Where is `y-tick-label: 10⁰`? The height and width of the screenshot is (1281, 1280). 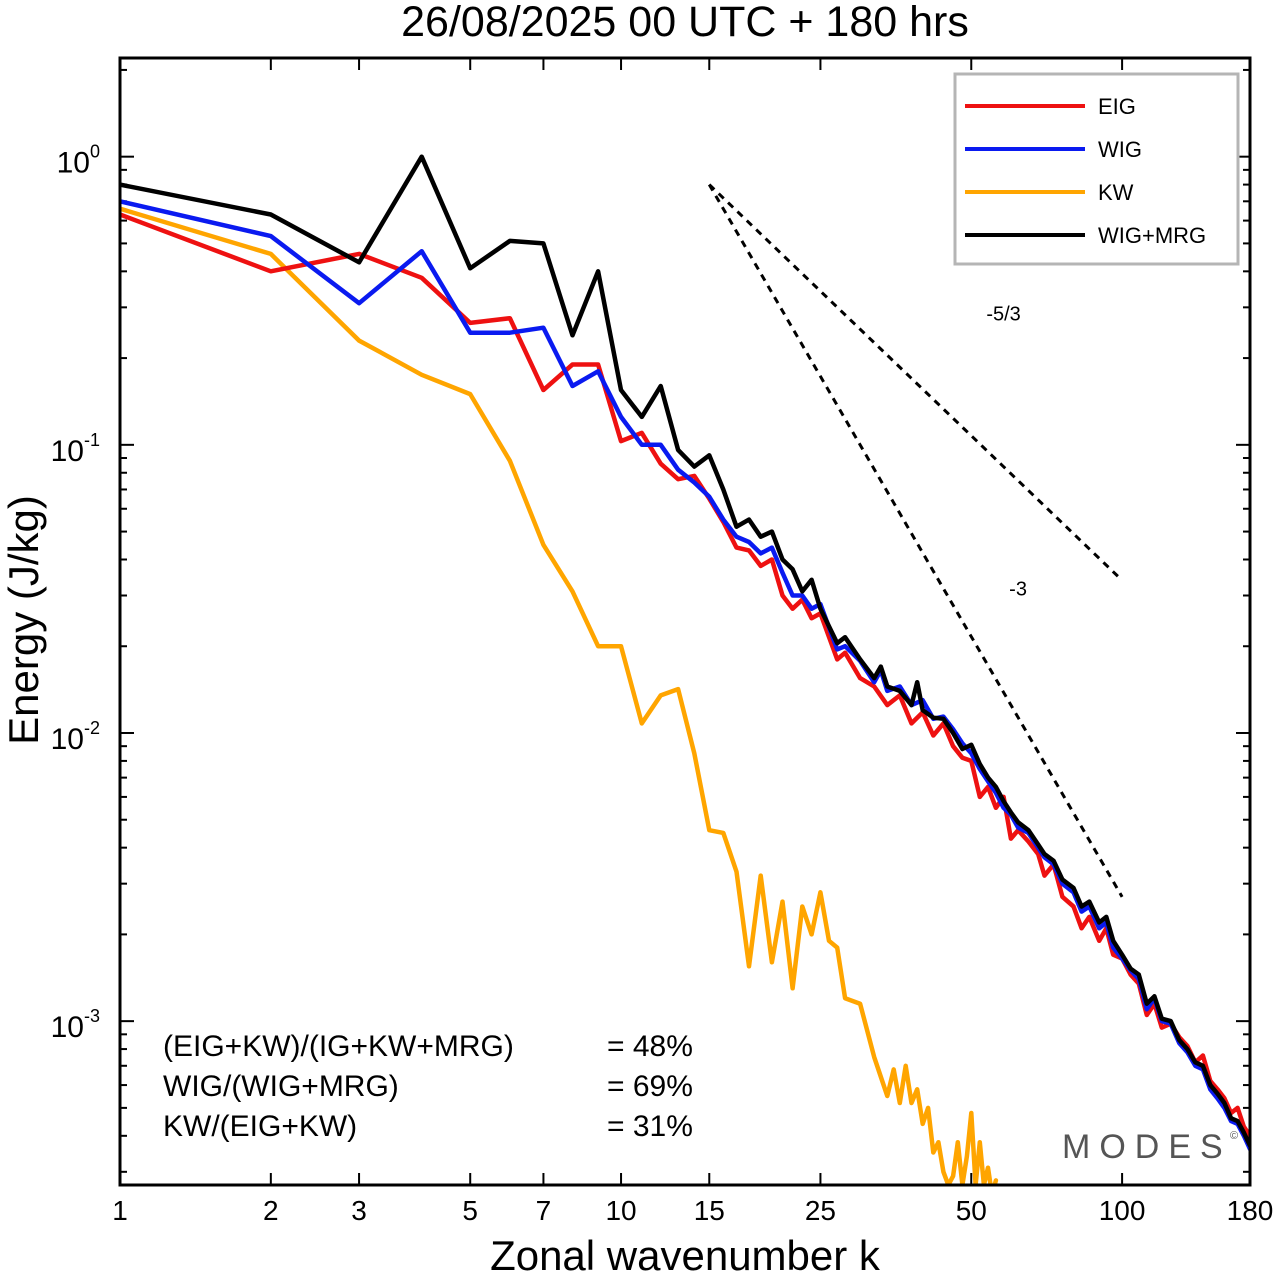 y-tick-label: 10⁰ is located at coordinates (78, 161).